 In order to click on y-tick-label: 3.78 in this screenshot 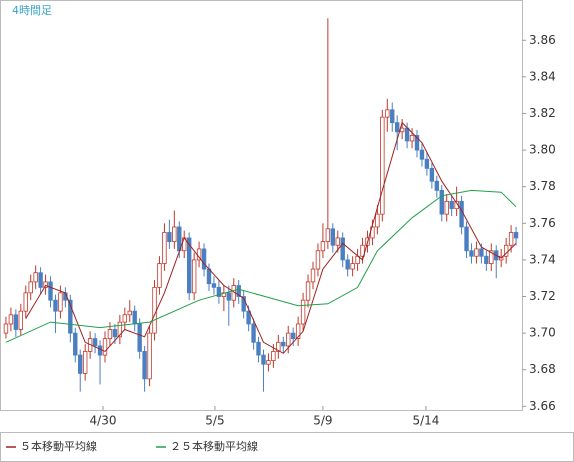, I will do `click(542, 186)`.